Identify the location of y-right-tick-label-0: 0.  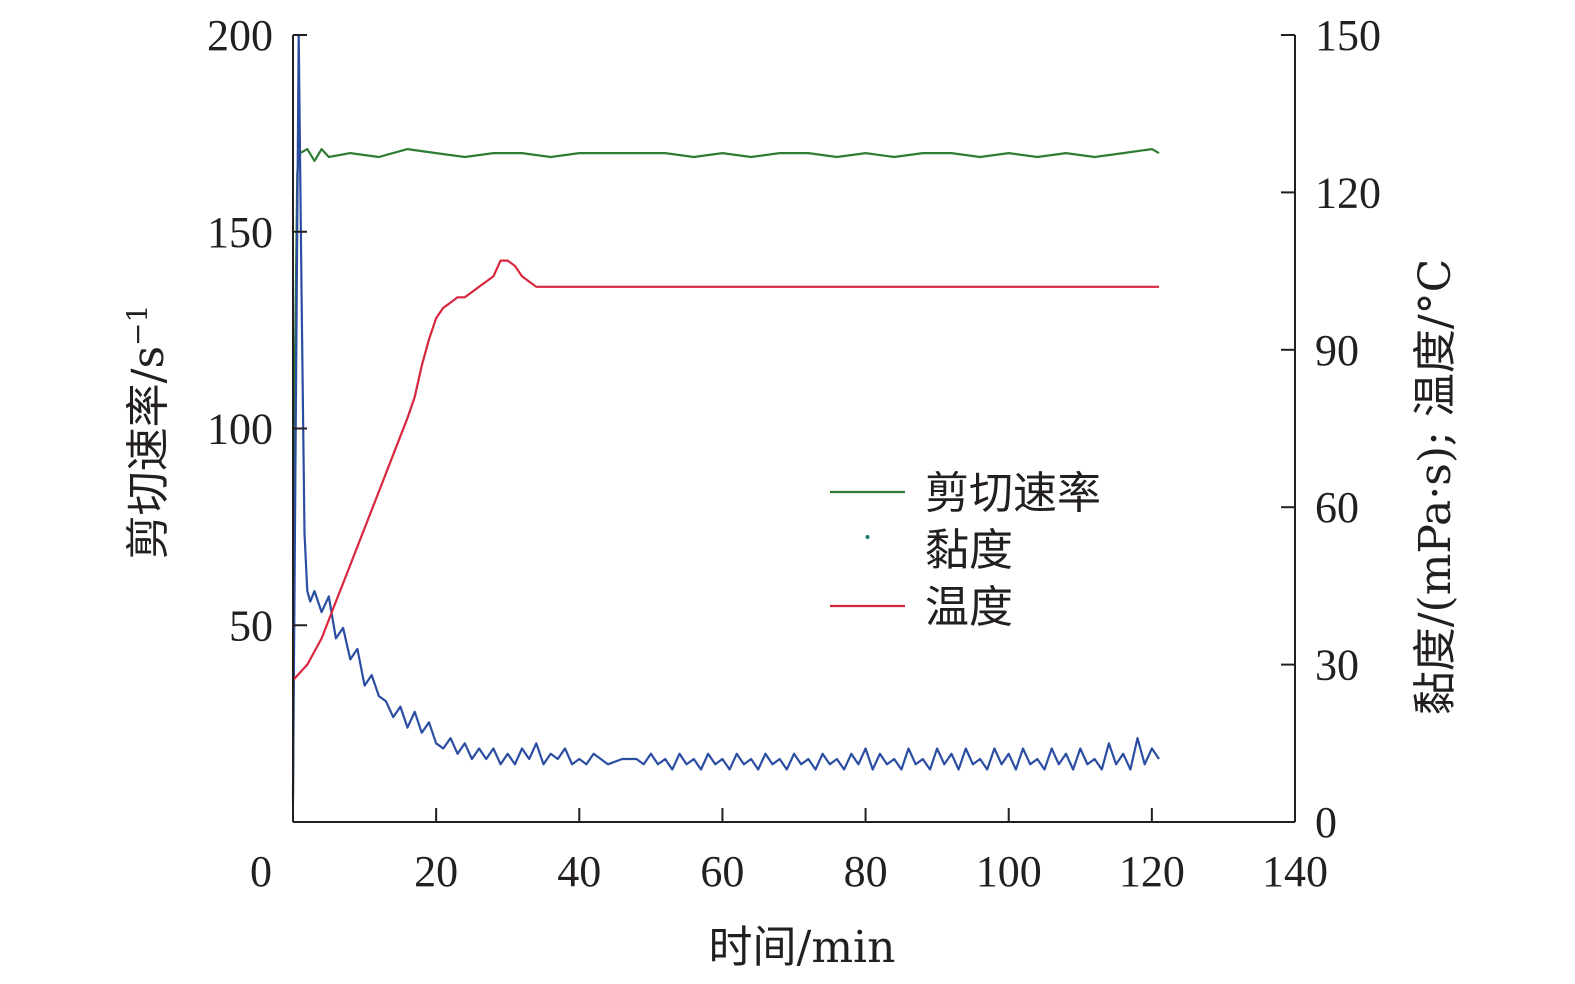
(1326, 822).